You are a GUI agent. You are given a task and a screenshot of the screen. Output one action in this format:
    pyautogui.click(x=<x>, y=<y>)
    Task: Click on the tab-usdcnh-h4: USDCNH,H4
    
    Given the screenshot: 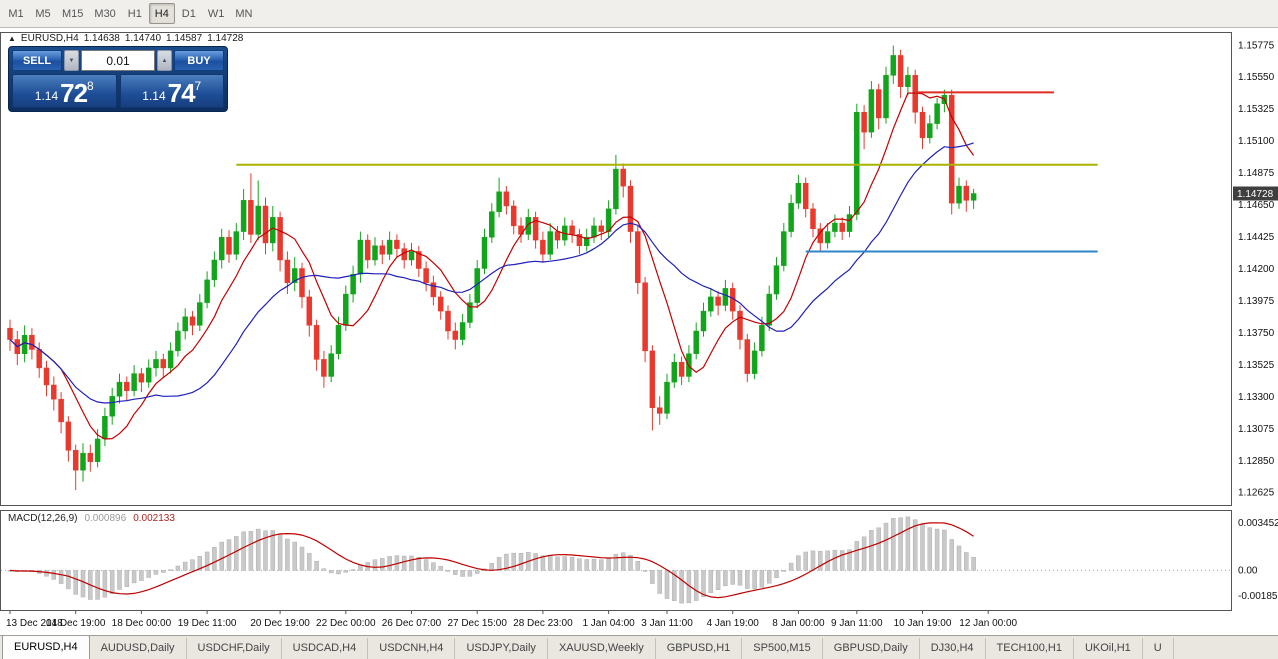 What is the action you would take?
    pyautogui.click(x=412, y=648)
    